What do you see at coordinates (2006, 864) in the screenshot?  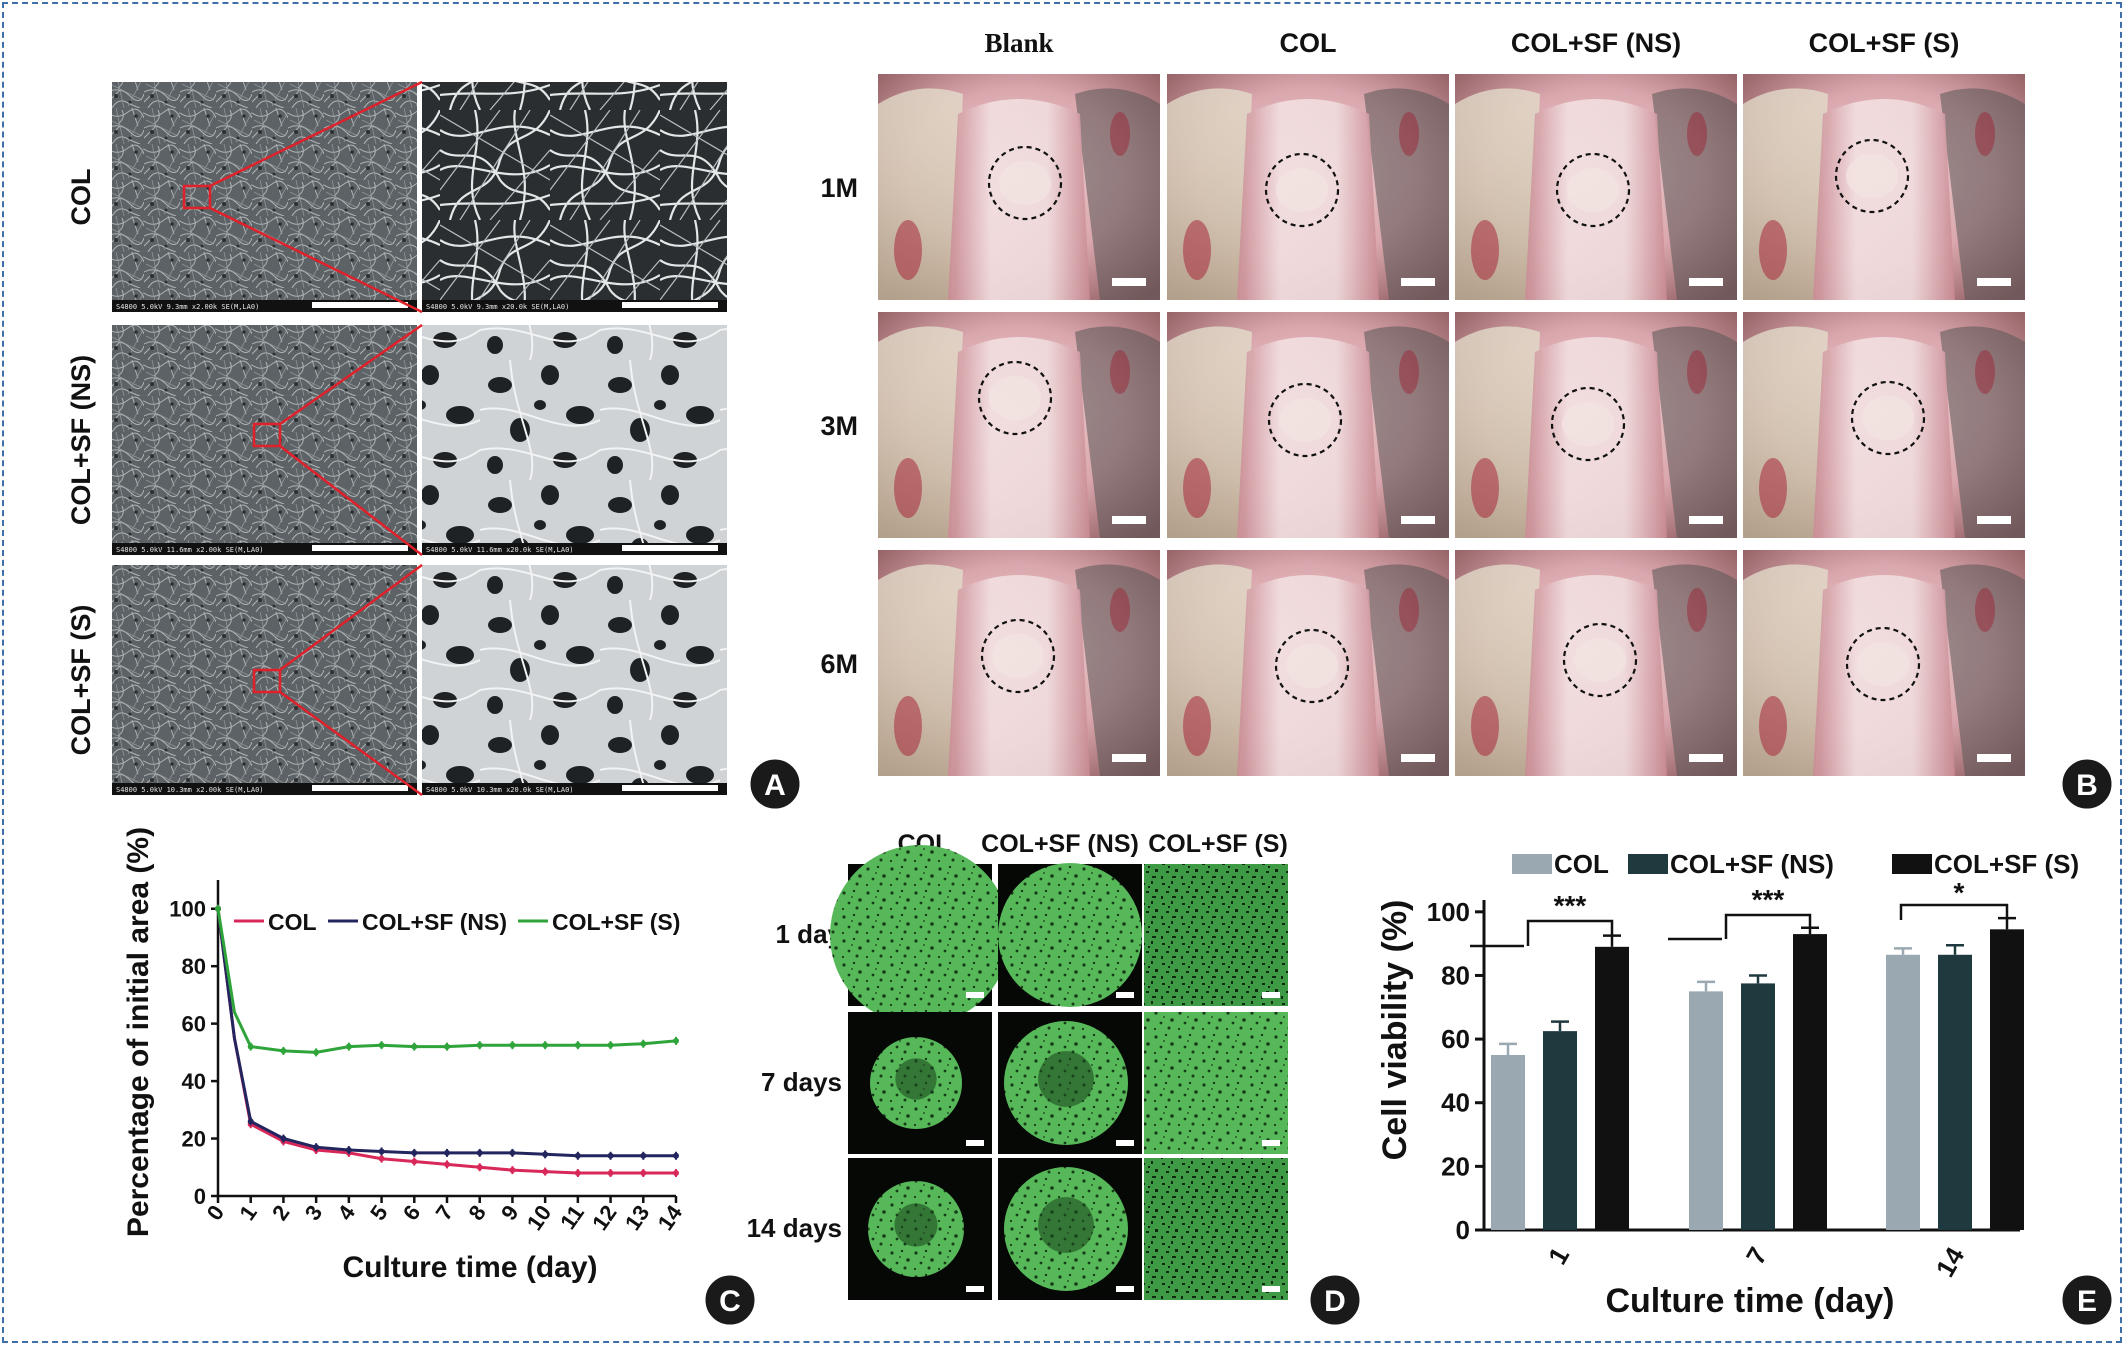 I see `panel-e-legend-label-col-sf-s: COL+SF (S)` at bounding box center [2006, 864].